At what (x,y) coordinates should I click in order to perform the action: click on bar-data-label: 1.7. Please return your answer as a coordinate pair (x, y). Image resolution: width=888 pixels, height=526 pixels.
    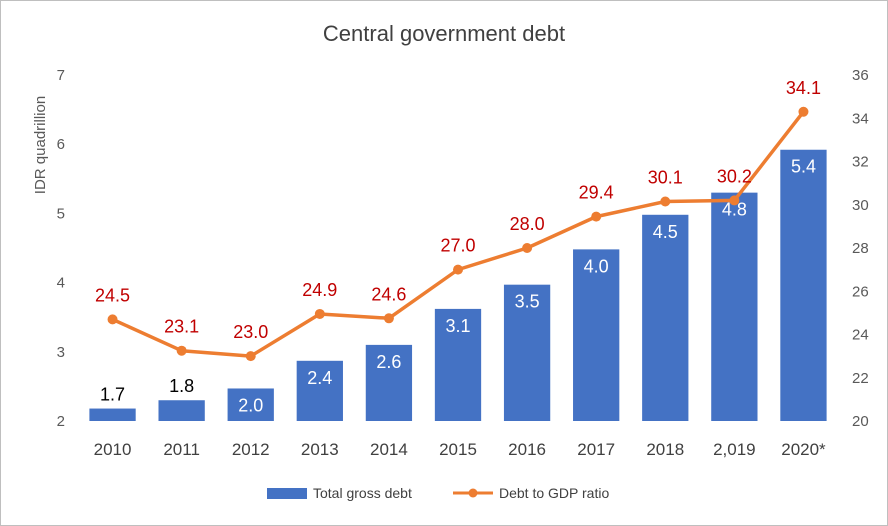
    Looking at the image, I should click on (112, 395).